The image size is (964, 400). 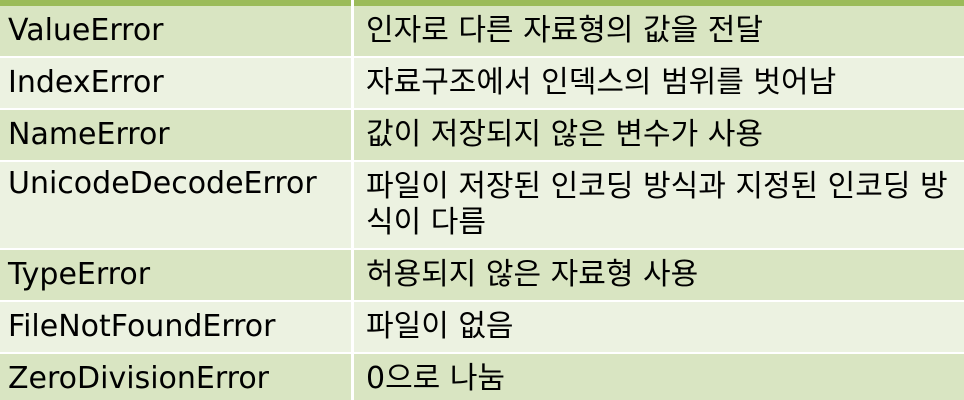 I want to click on header-cell-left, so click(x=175, y=3).